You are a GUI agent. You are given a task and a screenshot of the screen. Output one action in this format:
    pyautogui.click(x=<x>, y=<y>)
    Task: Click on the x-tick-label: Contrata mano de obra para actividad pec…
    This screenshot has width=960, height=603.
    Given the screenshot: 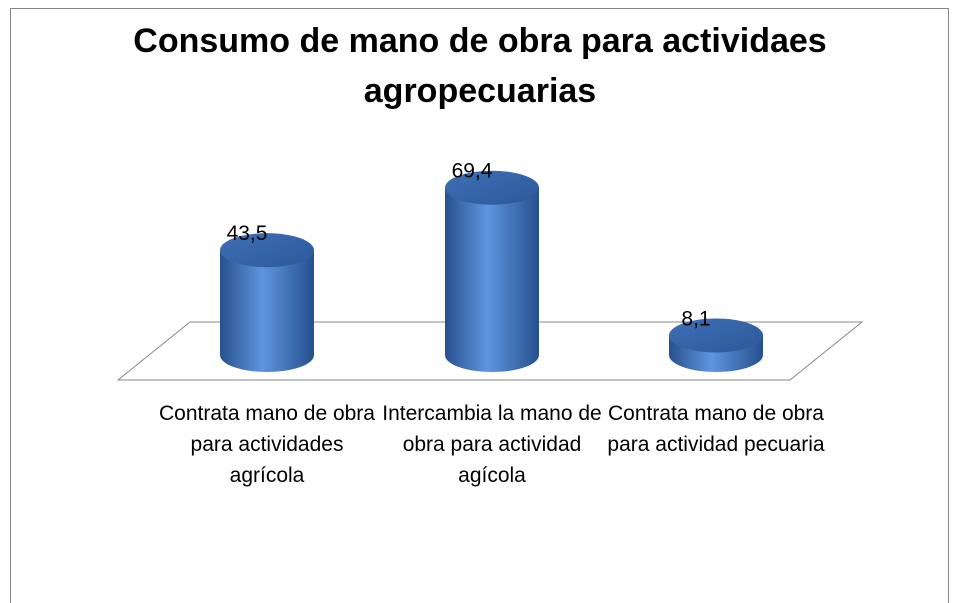 What is the action you would take?
    pyautogui.click(x=716, y=429)
    